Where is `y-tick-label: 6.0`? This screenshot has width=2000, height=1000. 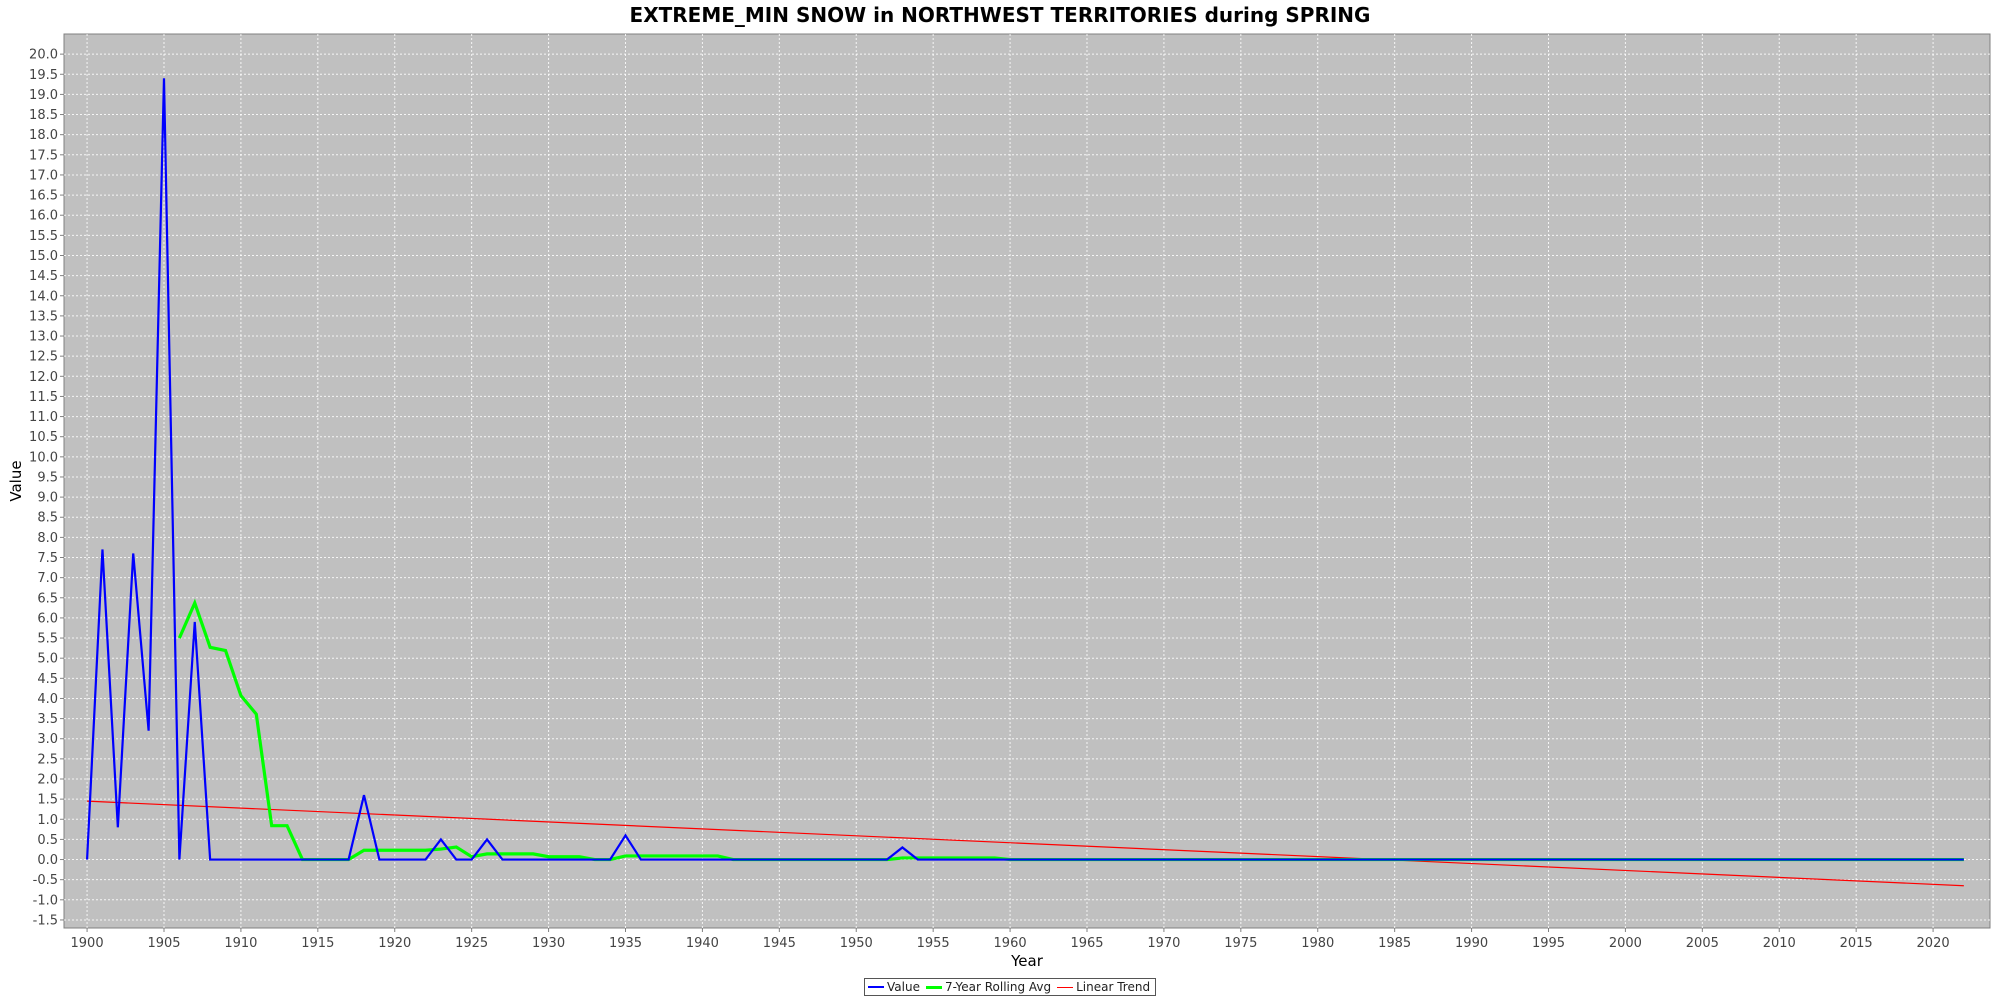
y-tick-label: 6.0 is located at coordinates (47, 618).